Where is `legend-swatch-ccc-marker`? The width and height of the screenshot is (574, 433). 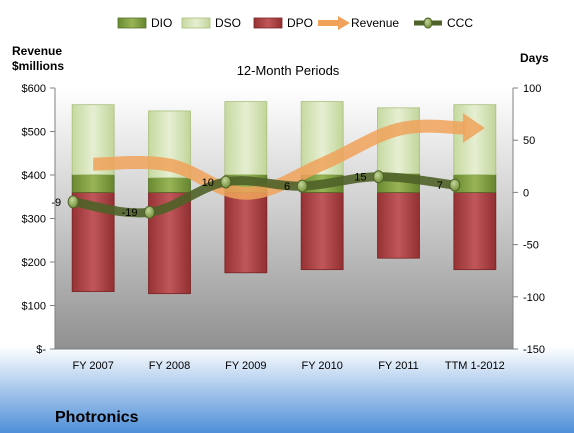 legend-swatch-ccc-marker is located at coordinates (428, 23).